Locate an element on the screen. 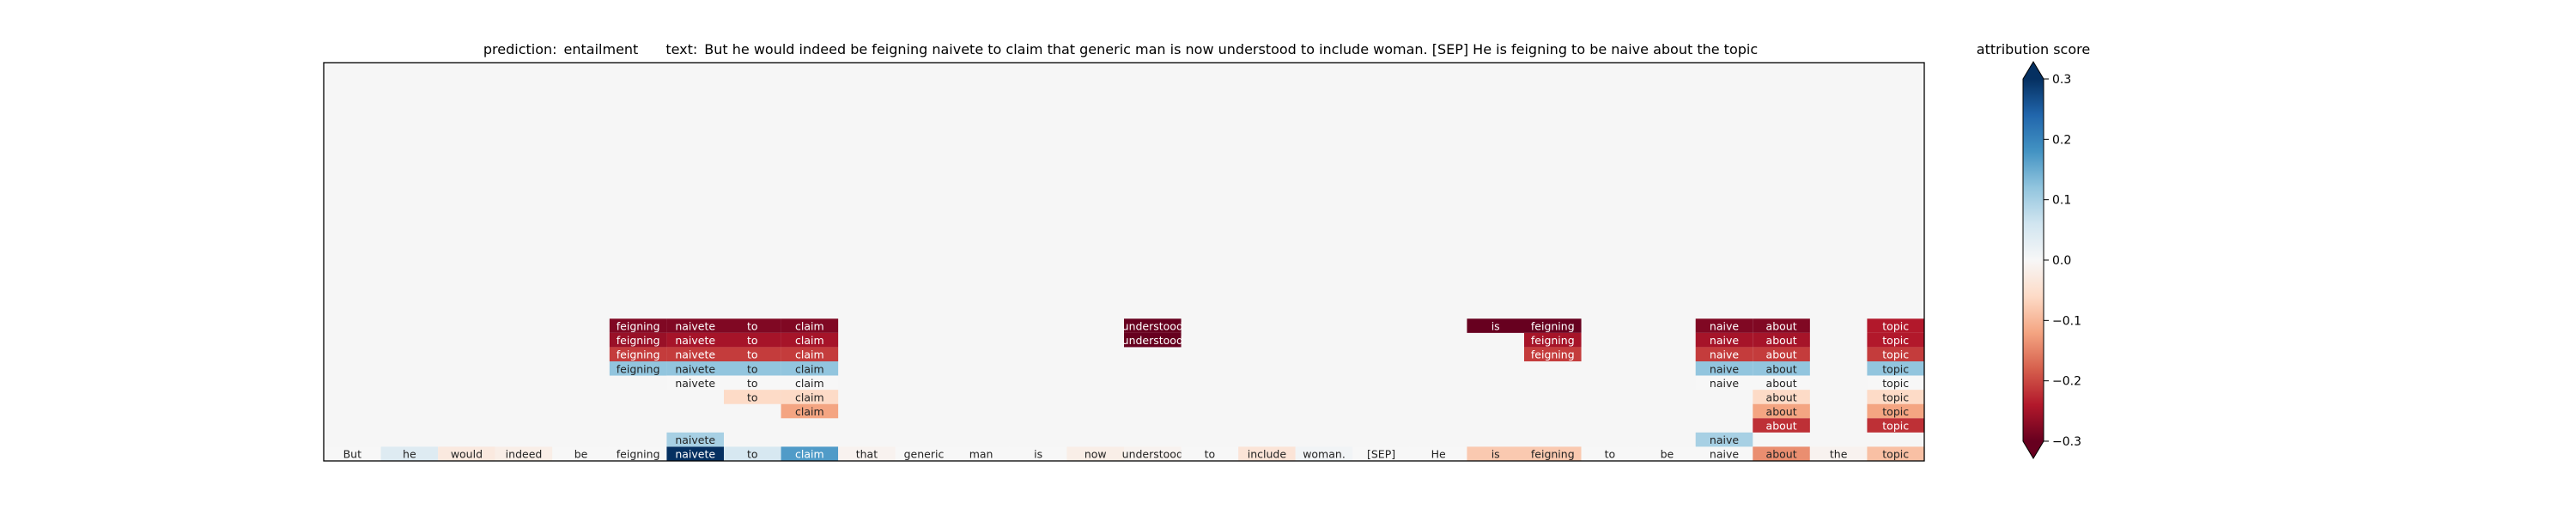 Image resolution: width=2576 pixels, height=515 pixels. token-label: include is located at coordinates (1268, 454).